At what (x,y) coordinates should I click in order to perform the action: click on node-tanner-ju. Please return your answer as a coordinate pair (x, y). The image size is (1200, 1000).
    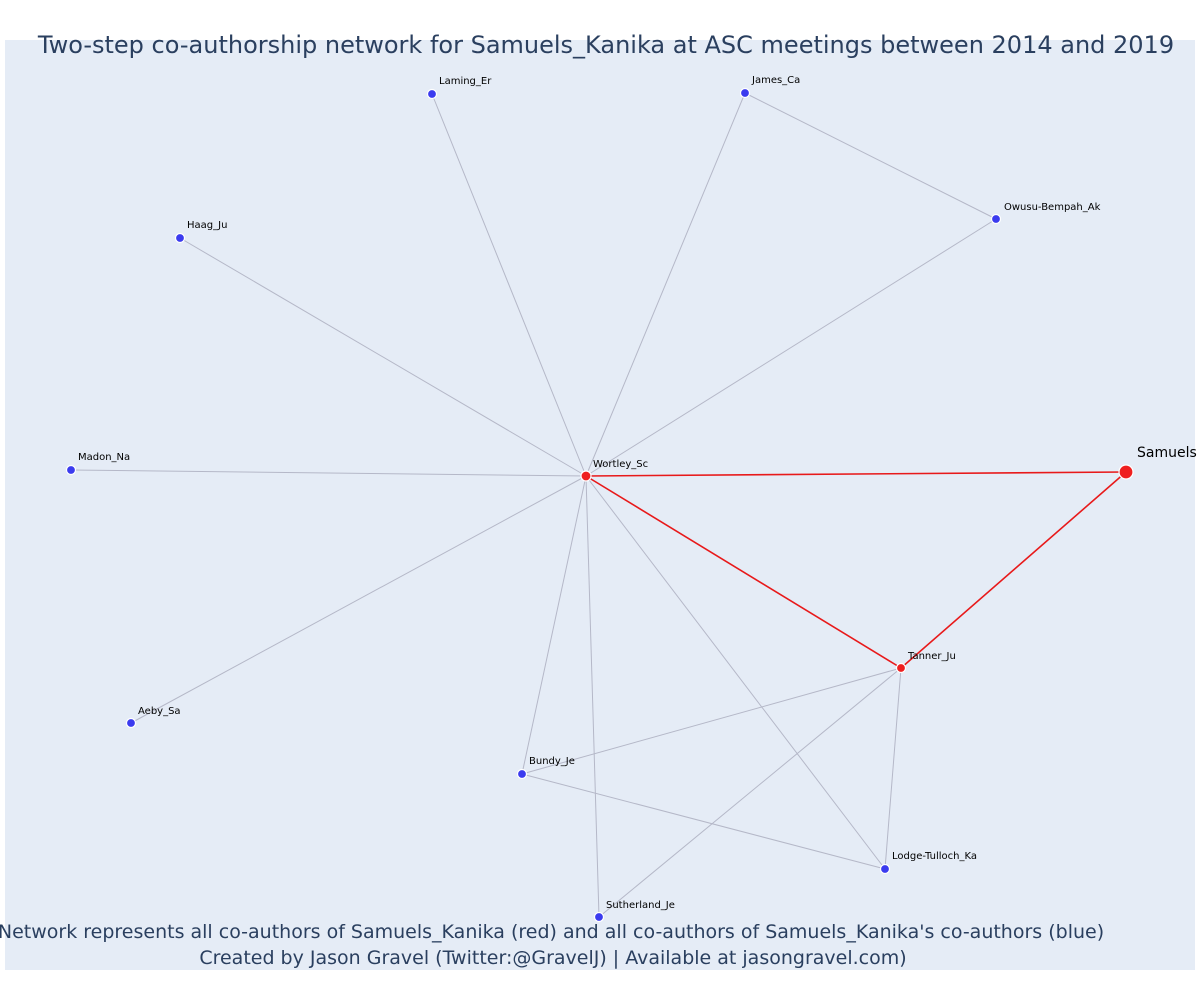
    Looking at the image, I should click on (901, 668).